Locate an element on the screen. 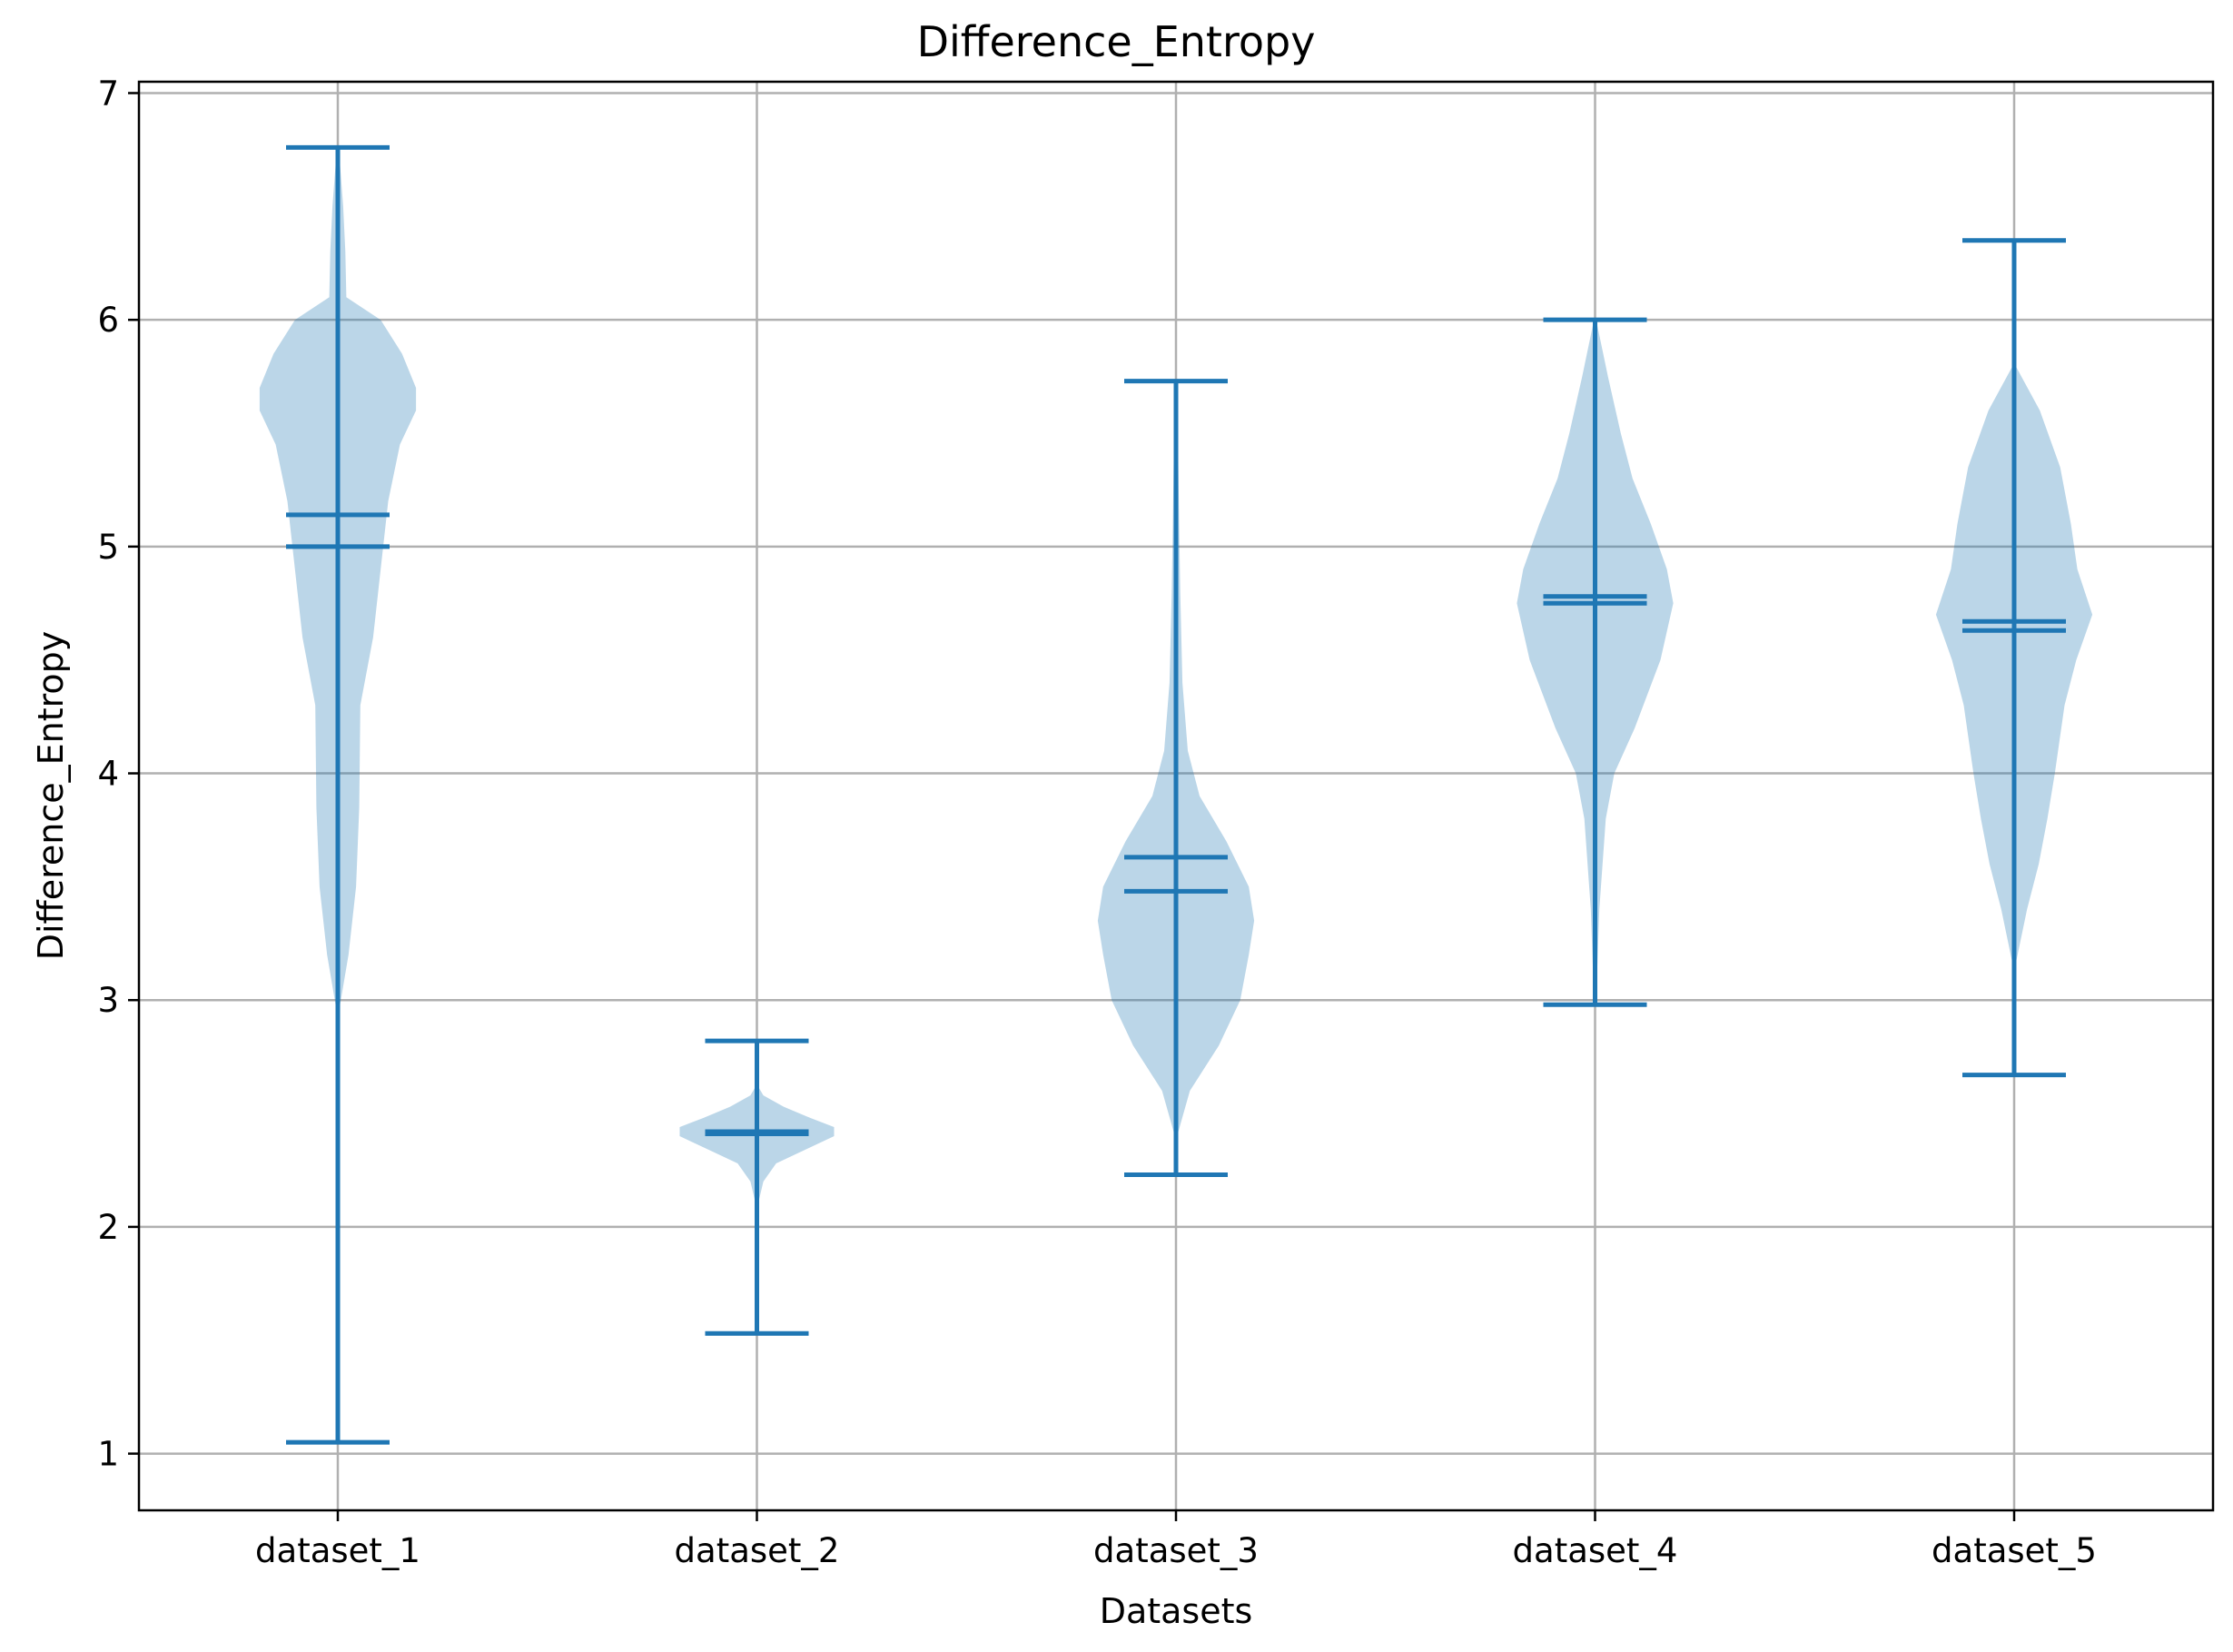 The height and width of the screenshot is (1652, 2233). chart-title: Difference_Entropy is located at coordinates (1116, 41).